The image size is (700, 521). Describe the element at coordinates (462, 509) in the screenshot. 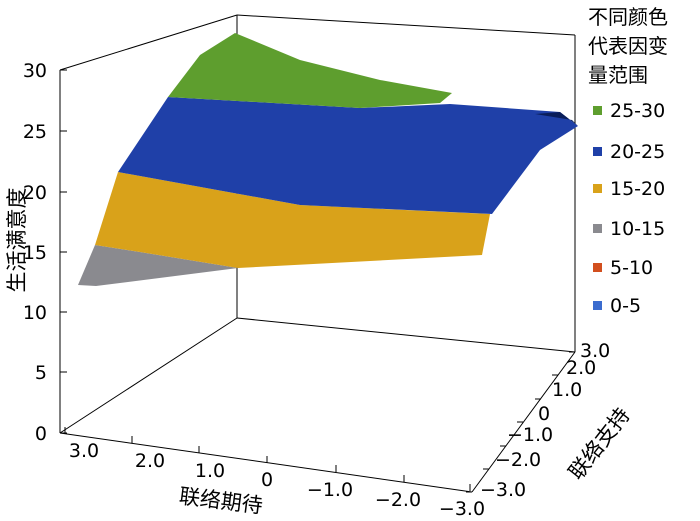

I see `x-tick-label: −3.0` at that location.